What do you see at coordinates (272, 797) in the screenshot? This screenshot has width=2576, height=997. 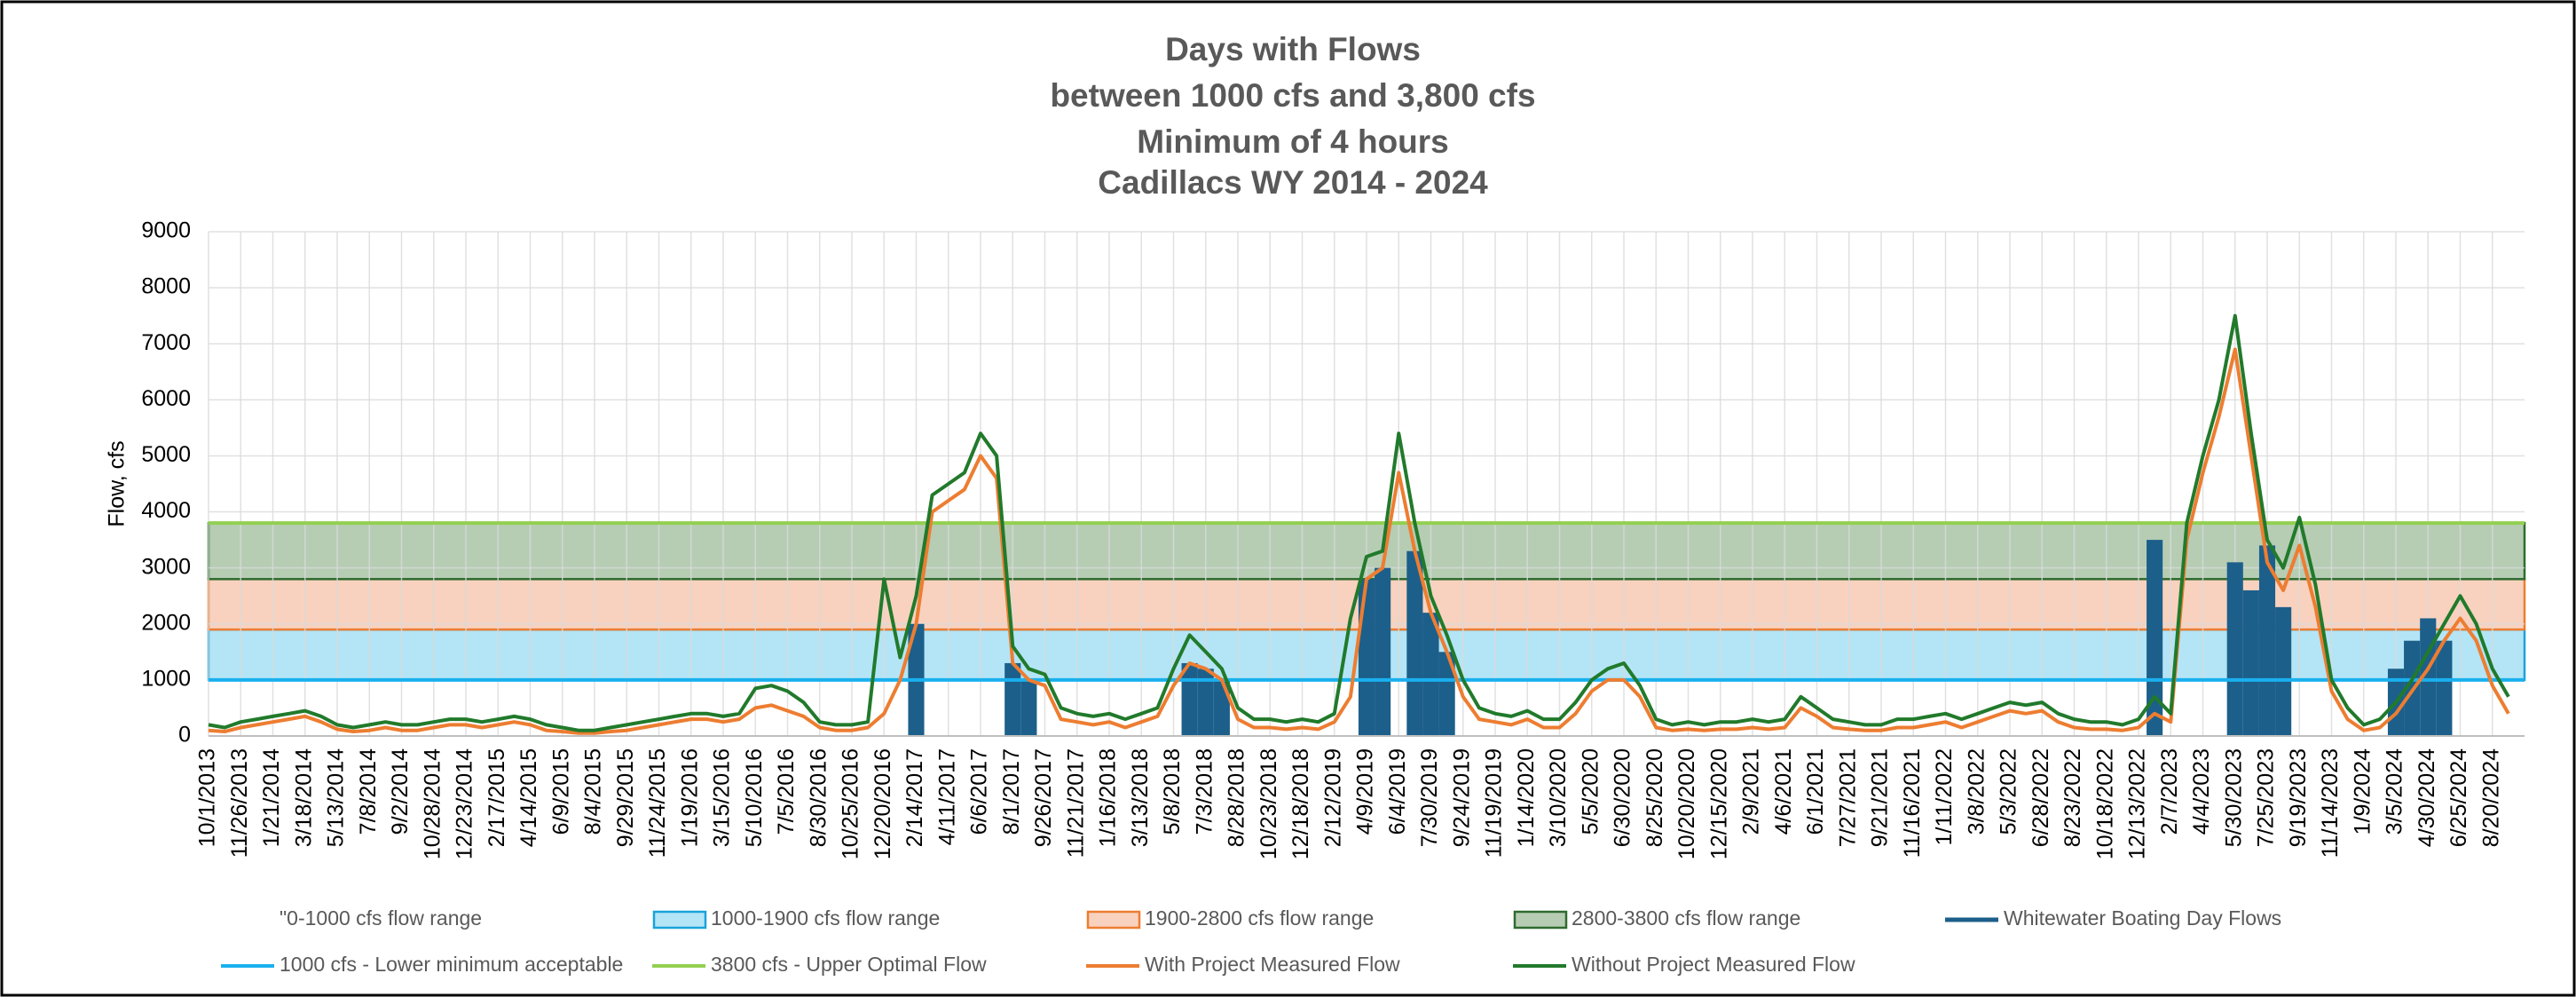 I see `x-tick-label: 1/21/2014` at bounding box center [272, 797].